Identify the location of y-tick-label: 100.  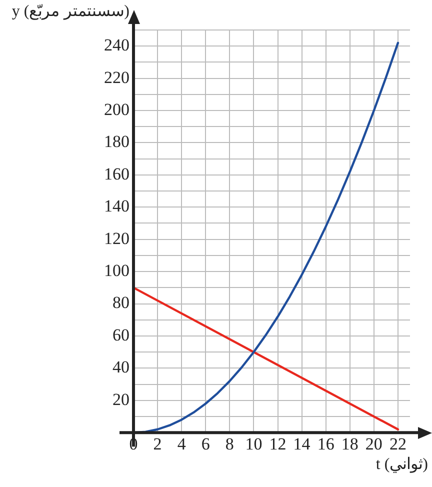
(117, 270).